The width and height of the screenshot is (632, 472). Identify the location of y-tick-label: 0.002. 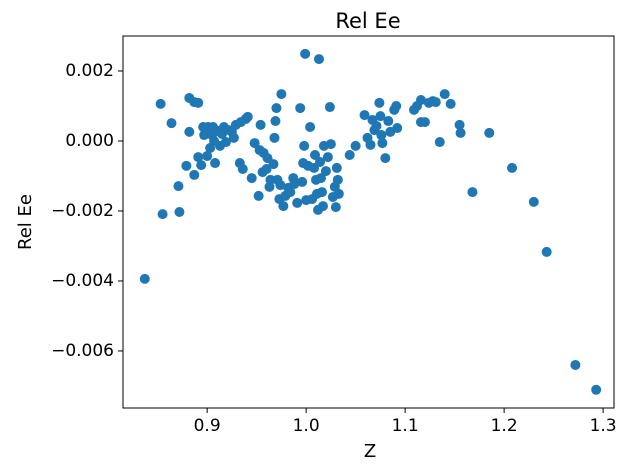
(89, 71).